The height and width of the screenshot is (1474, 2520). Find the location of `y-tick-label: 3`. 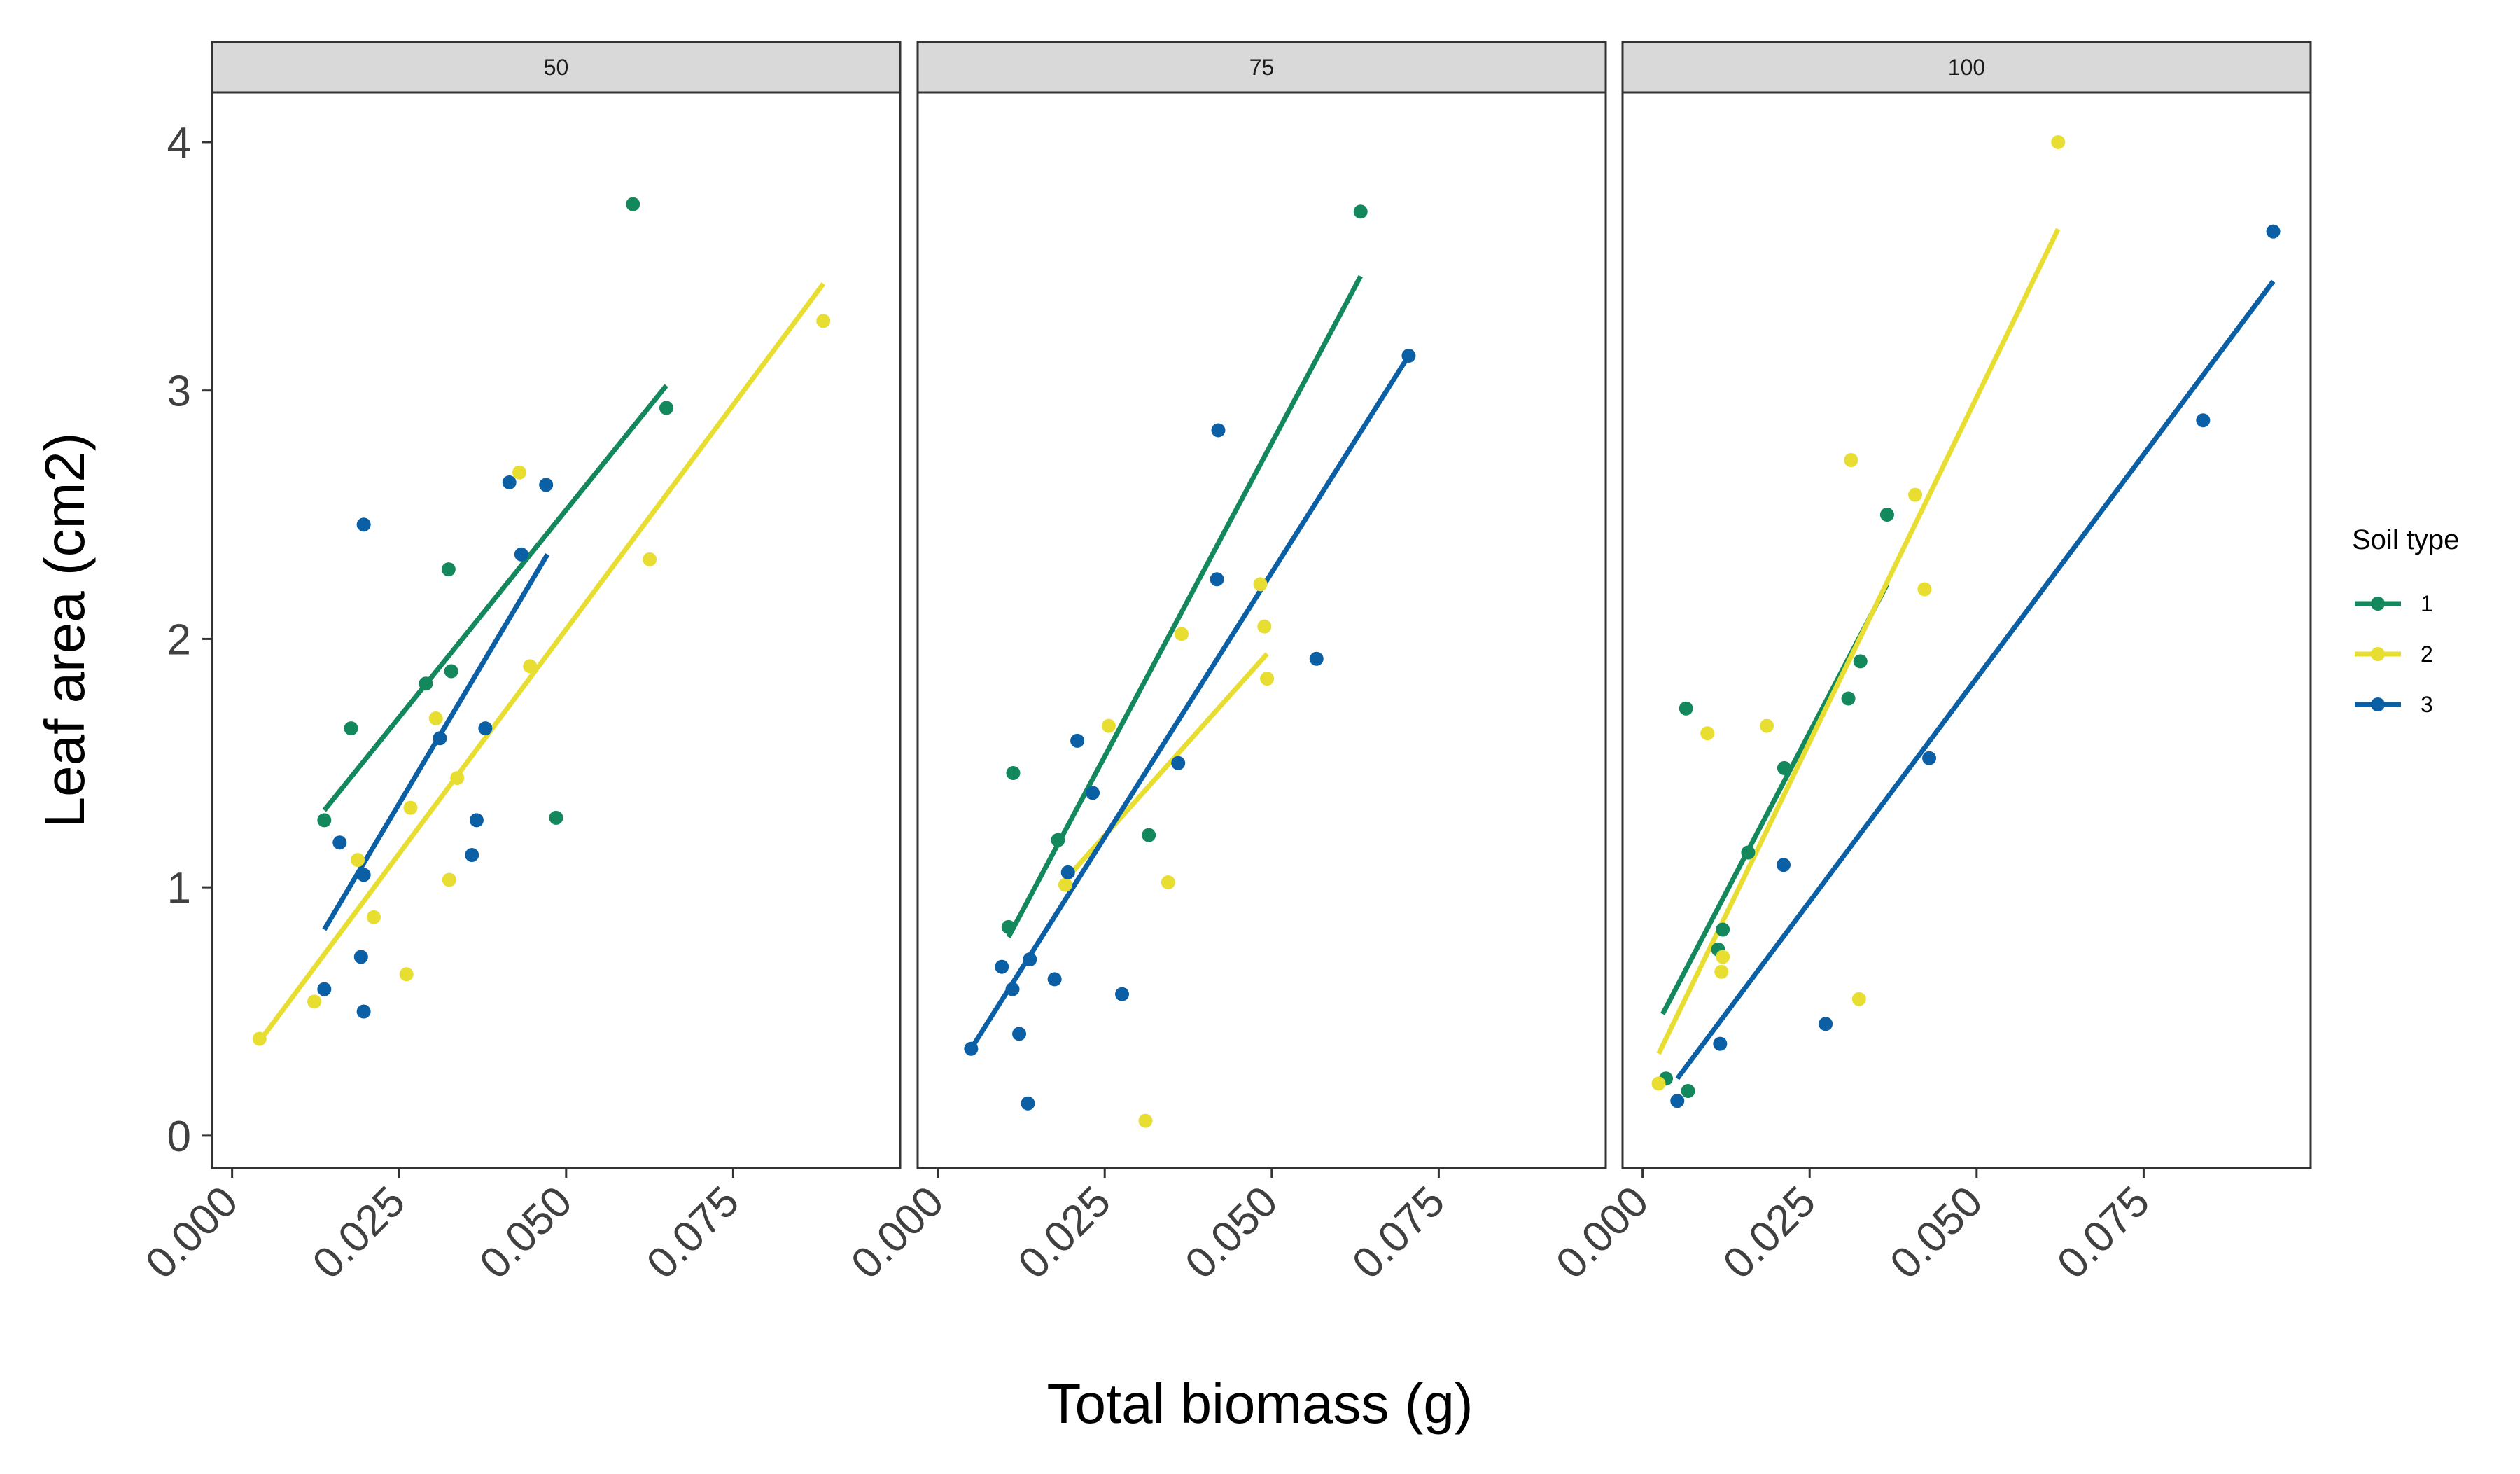

y-tick-label: 3 is located at coordinates (179, 392).